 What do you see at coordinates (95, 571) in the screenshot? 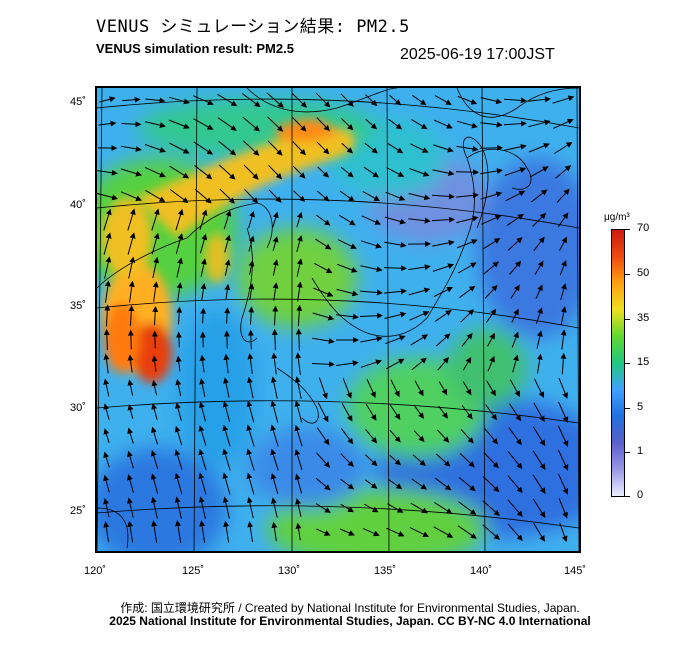
I see `lon-label-120: 120˚` at bounding box center [95, 571].